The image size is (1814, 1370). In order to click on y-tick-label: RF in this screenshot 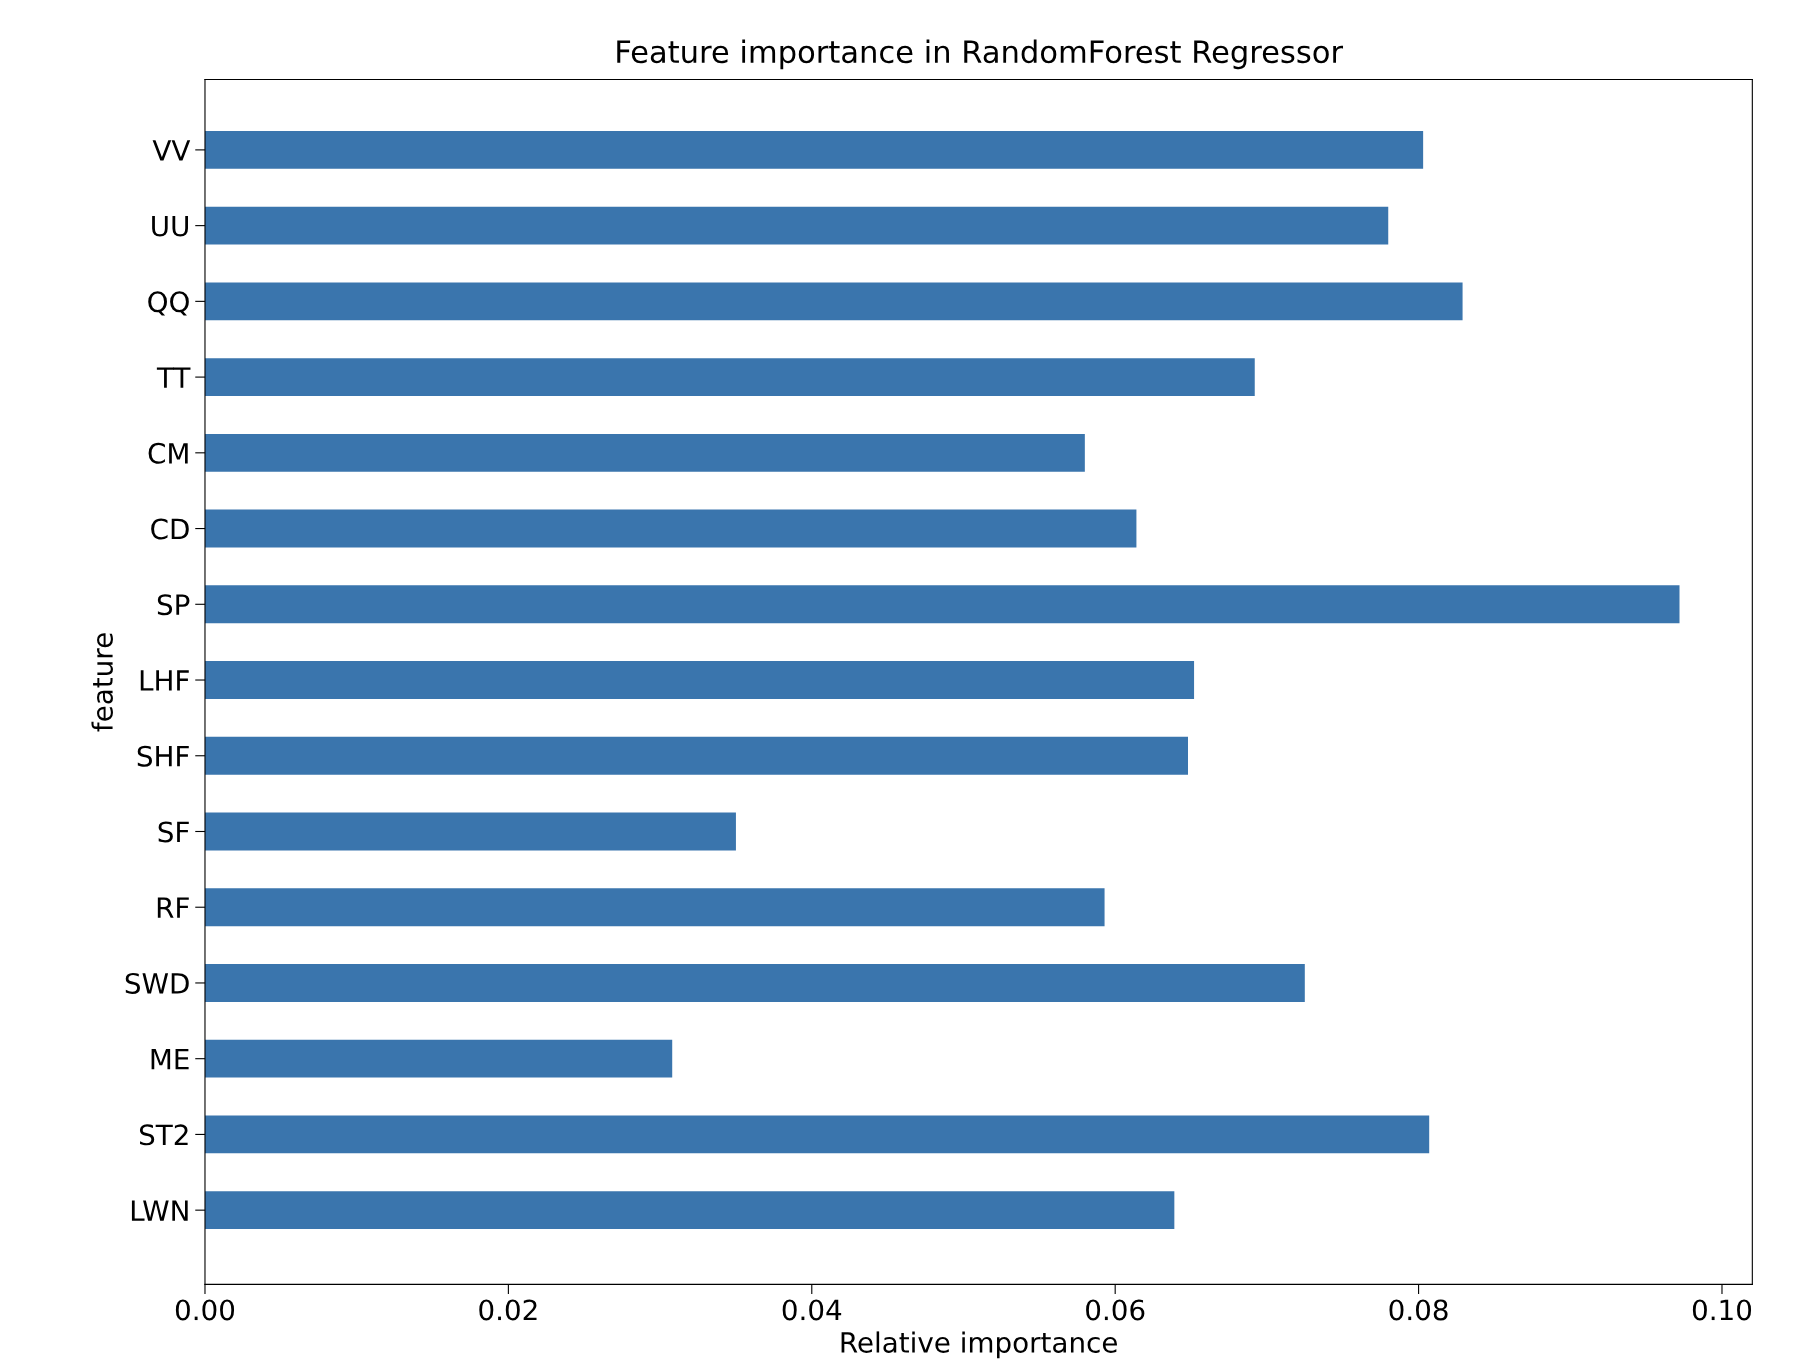, I will do `click(173, 907)`.